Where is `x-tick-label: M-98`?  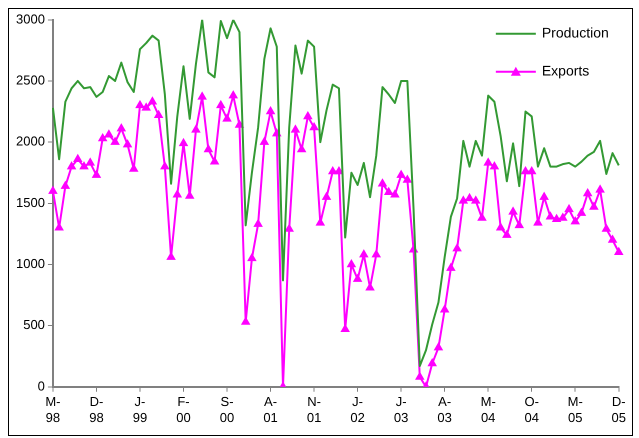 x-tick-label: M-98 is located at coordinates (53, 409).